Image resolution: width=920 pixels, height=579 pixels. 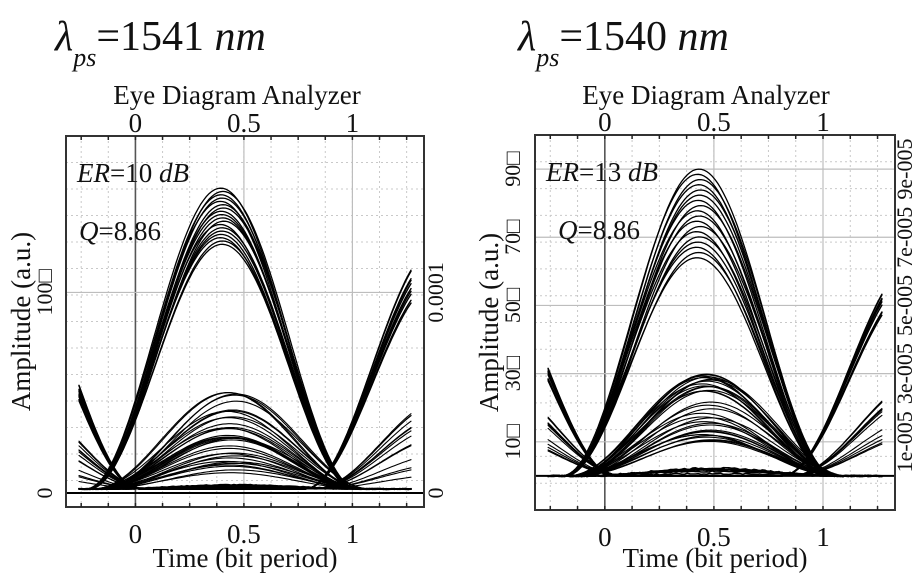 I want to click on y-tick-label: 70□, so click(x=512, y=237).